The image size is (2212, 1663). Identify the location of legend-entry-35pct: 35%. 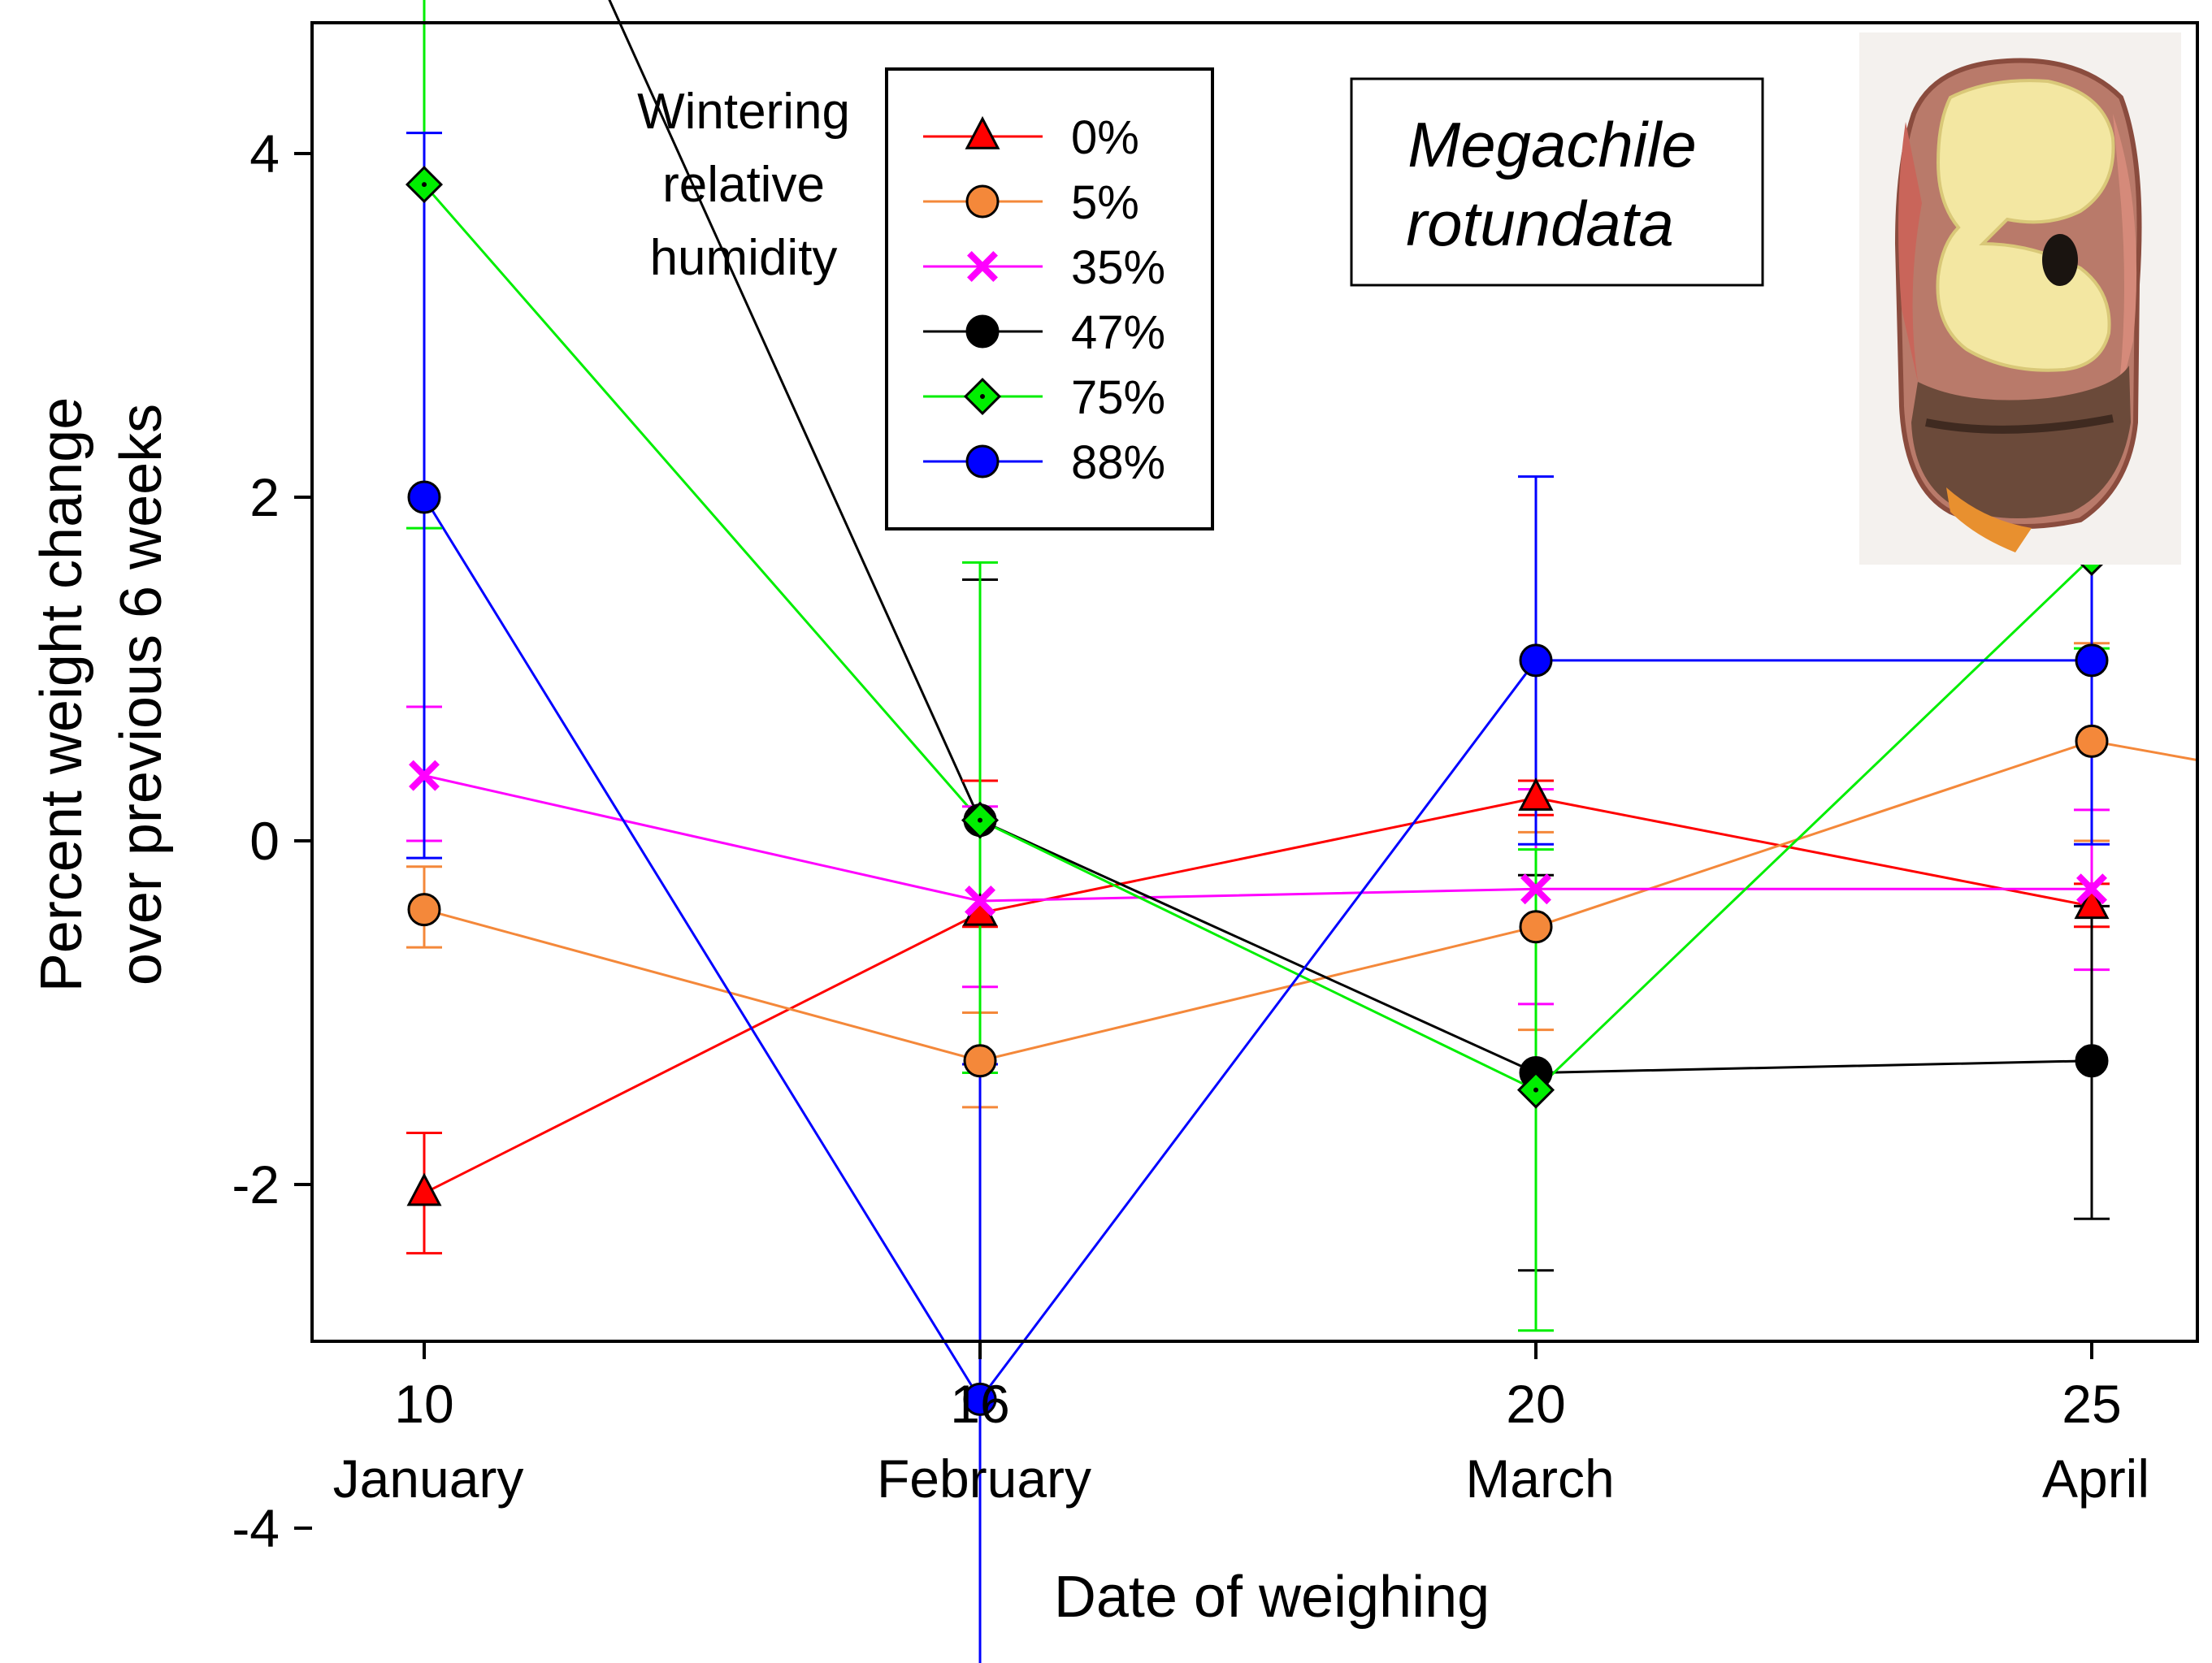
(1044, 267).